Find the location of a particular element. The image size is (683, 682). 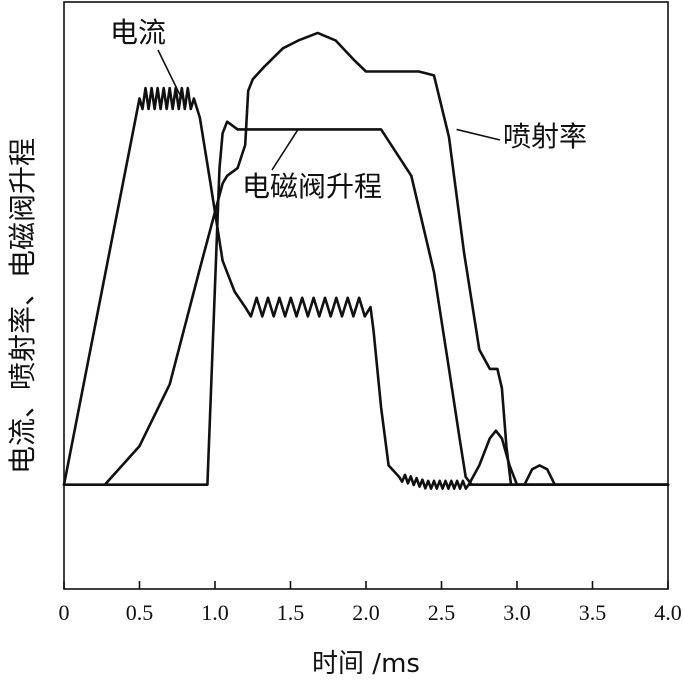

annotation-leaders is located at coordinates (329, 110).